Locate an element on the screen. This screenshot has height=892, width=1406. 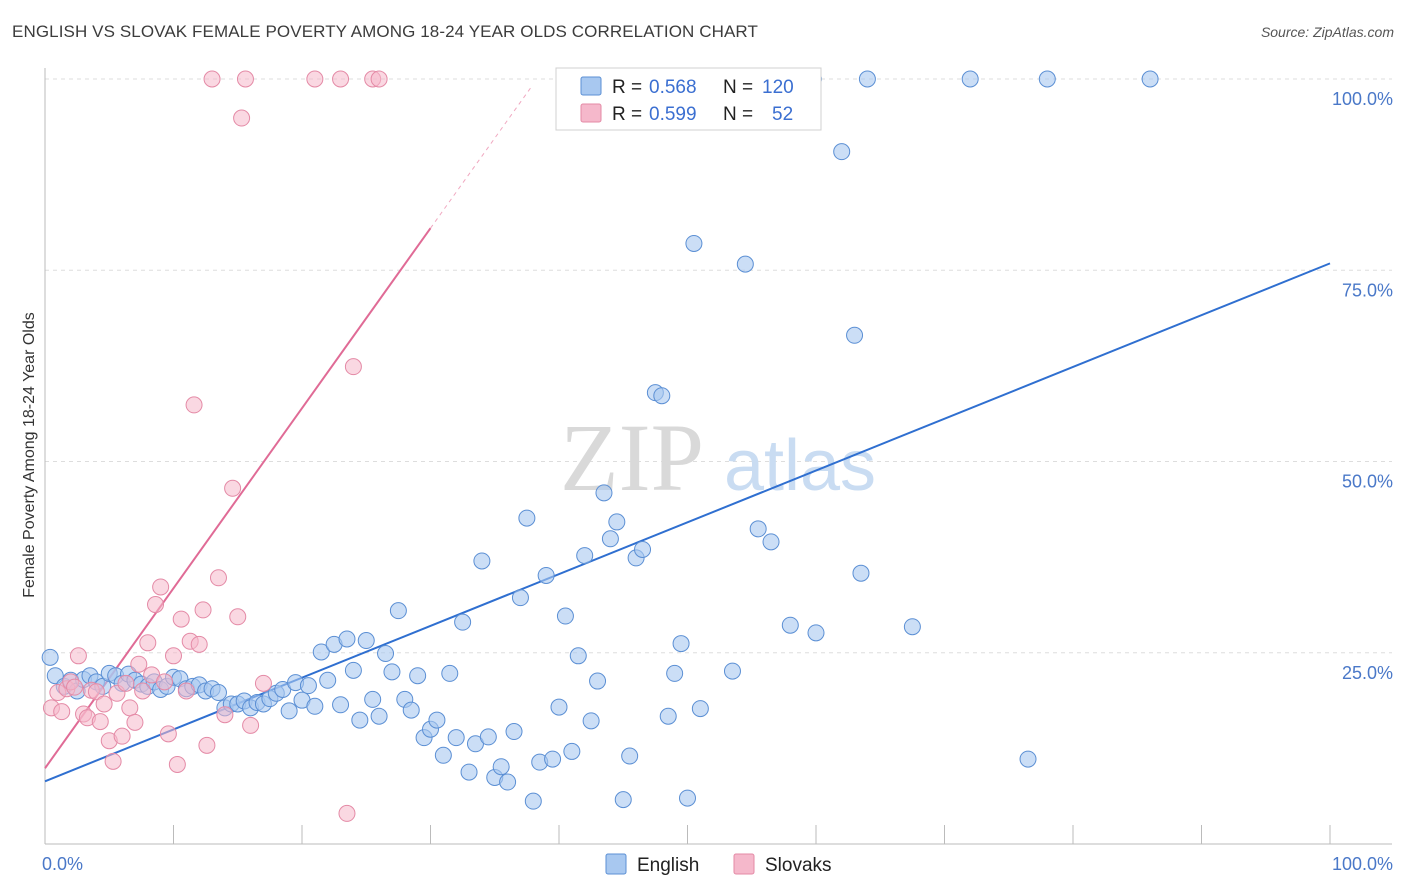
source-label: Source: ZipAtlas.com is located at coordinates (1327, 32).